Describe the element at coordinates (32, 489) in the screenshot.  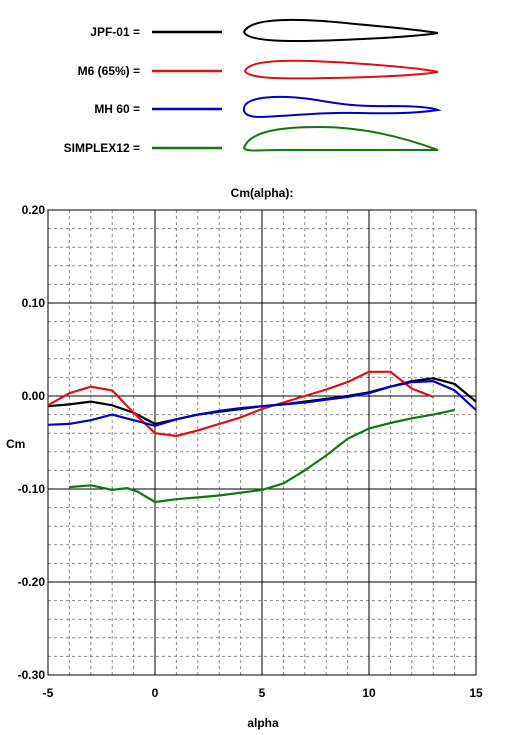
I see `y-tick-label: -0.10` at that location.